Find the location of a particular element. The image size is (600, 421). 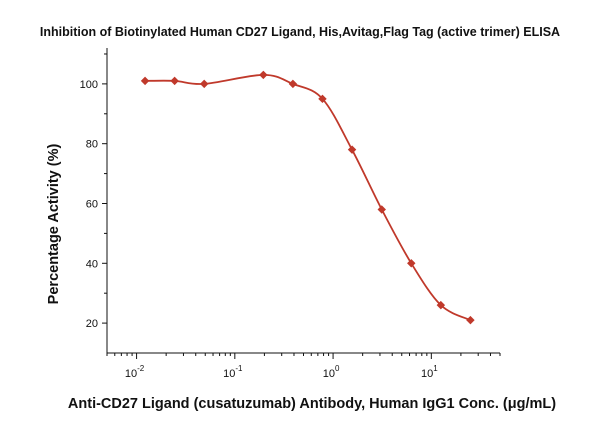

y-tick-label-40: 40 is located at coordinates (92, 264).